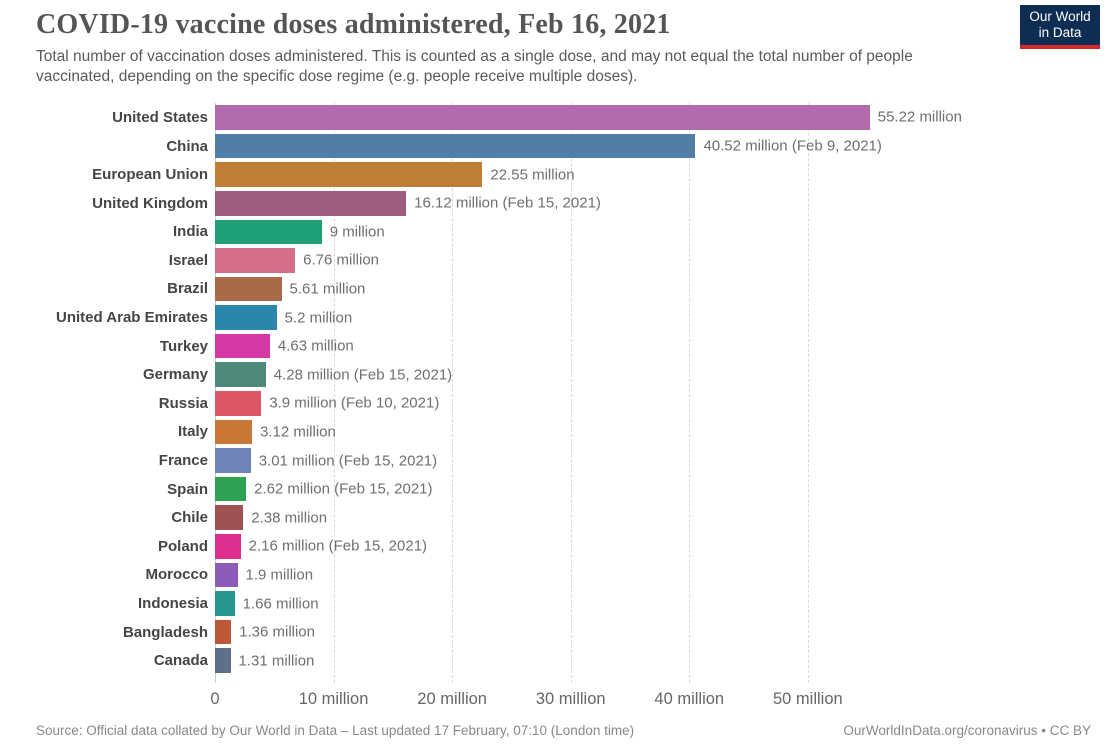 This screenshot has width=1107, height=751. Describe the element at coordinates (187, 289) in the screenshot. I see `country-label: Brazil` at that location.